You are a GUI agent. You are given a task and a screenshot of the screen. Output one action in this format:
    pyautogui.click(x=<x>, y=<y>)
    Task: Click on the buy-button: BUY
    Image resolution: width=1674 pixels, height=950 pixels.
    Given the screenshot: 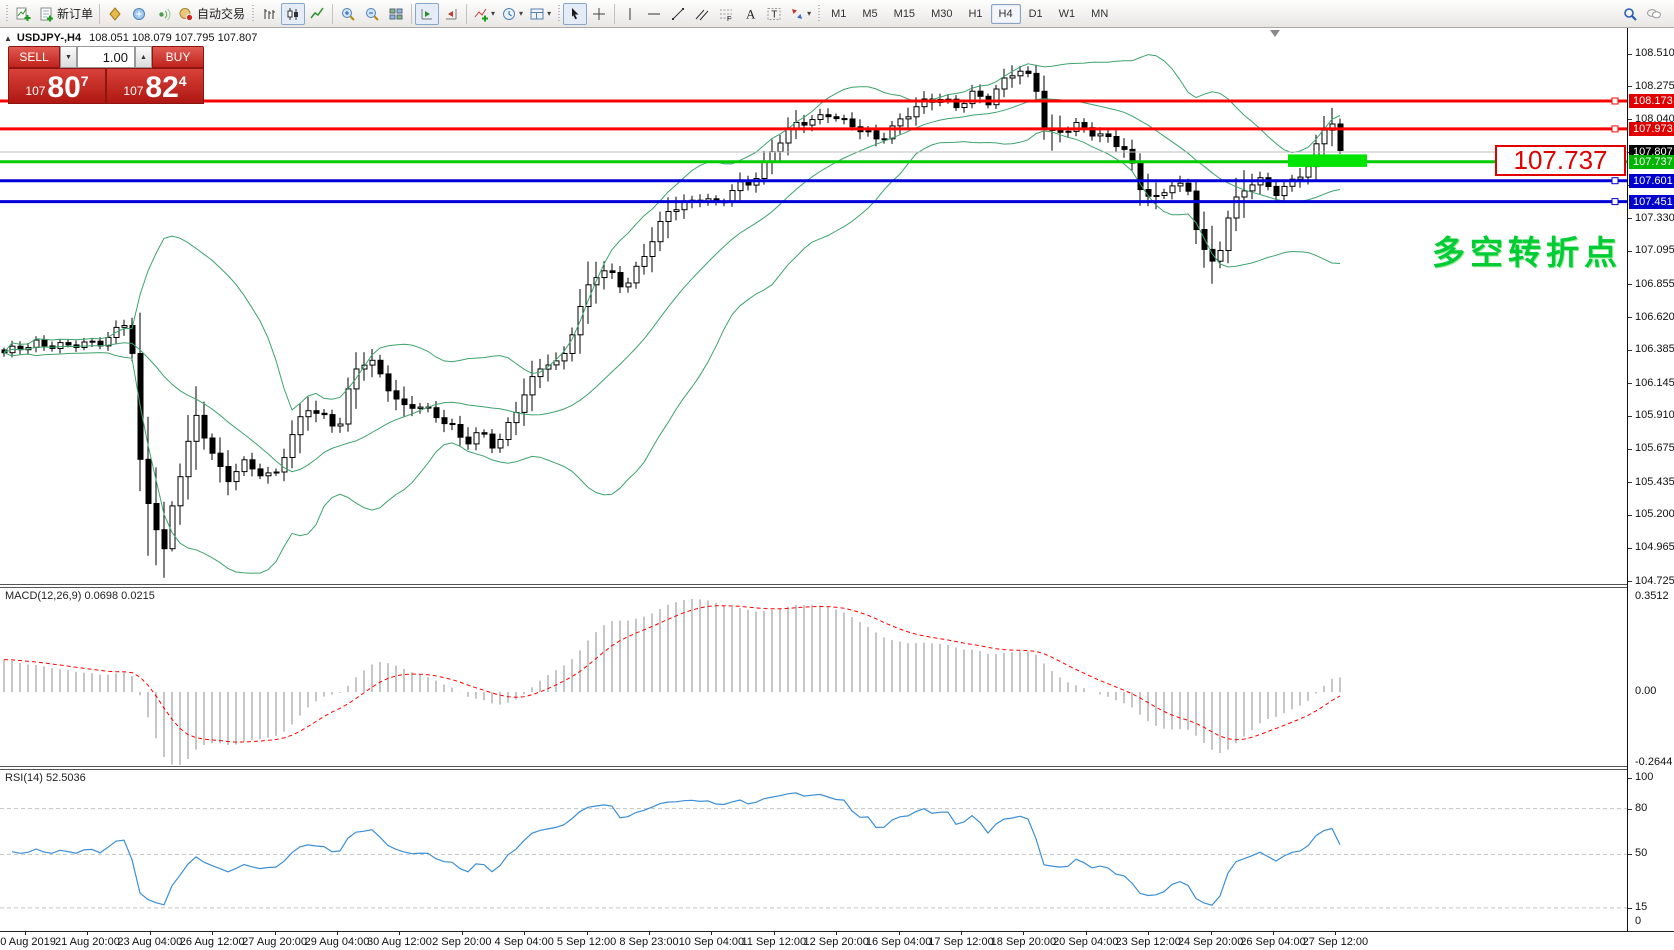 What is the action you would take?
    pyautogui.click(x=178, y=57)
    